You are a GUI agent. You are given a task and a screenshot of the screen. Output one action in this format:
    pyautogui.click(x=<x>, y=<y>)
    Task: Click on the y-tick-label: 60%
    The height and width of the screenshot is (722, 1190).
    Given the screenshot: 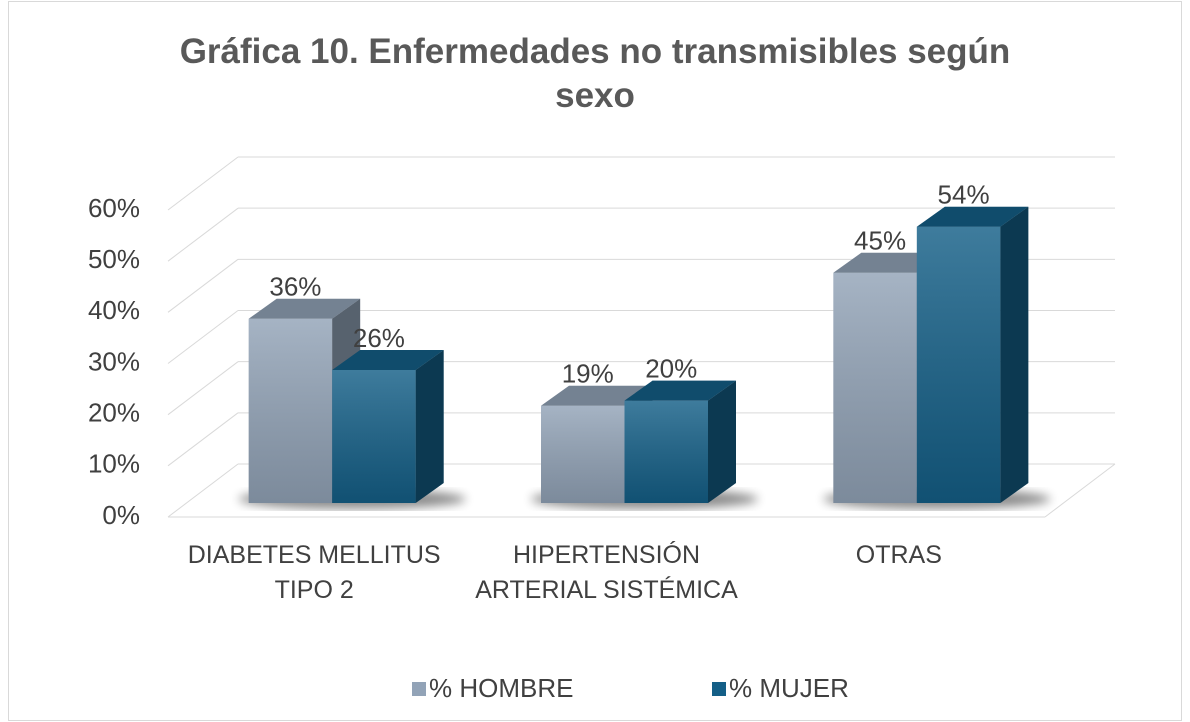 What is the action you would take?
    pyautogui.click(x=114, y=208)
    